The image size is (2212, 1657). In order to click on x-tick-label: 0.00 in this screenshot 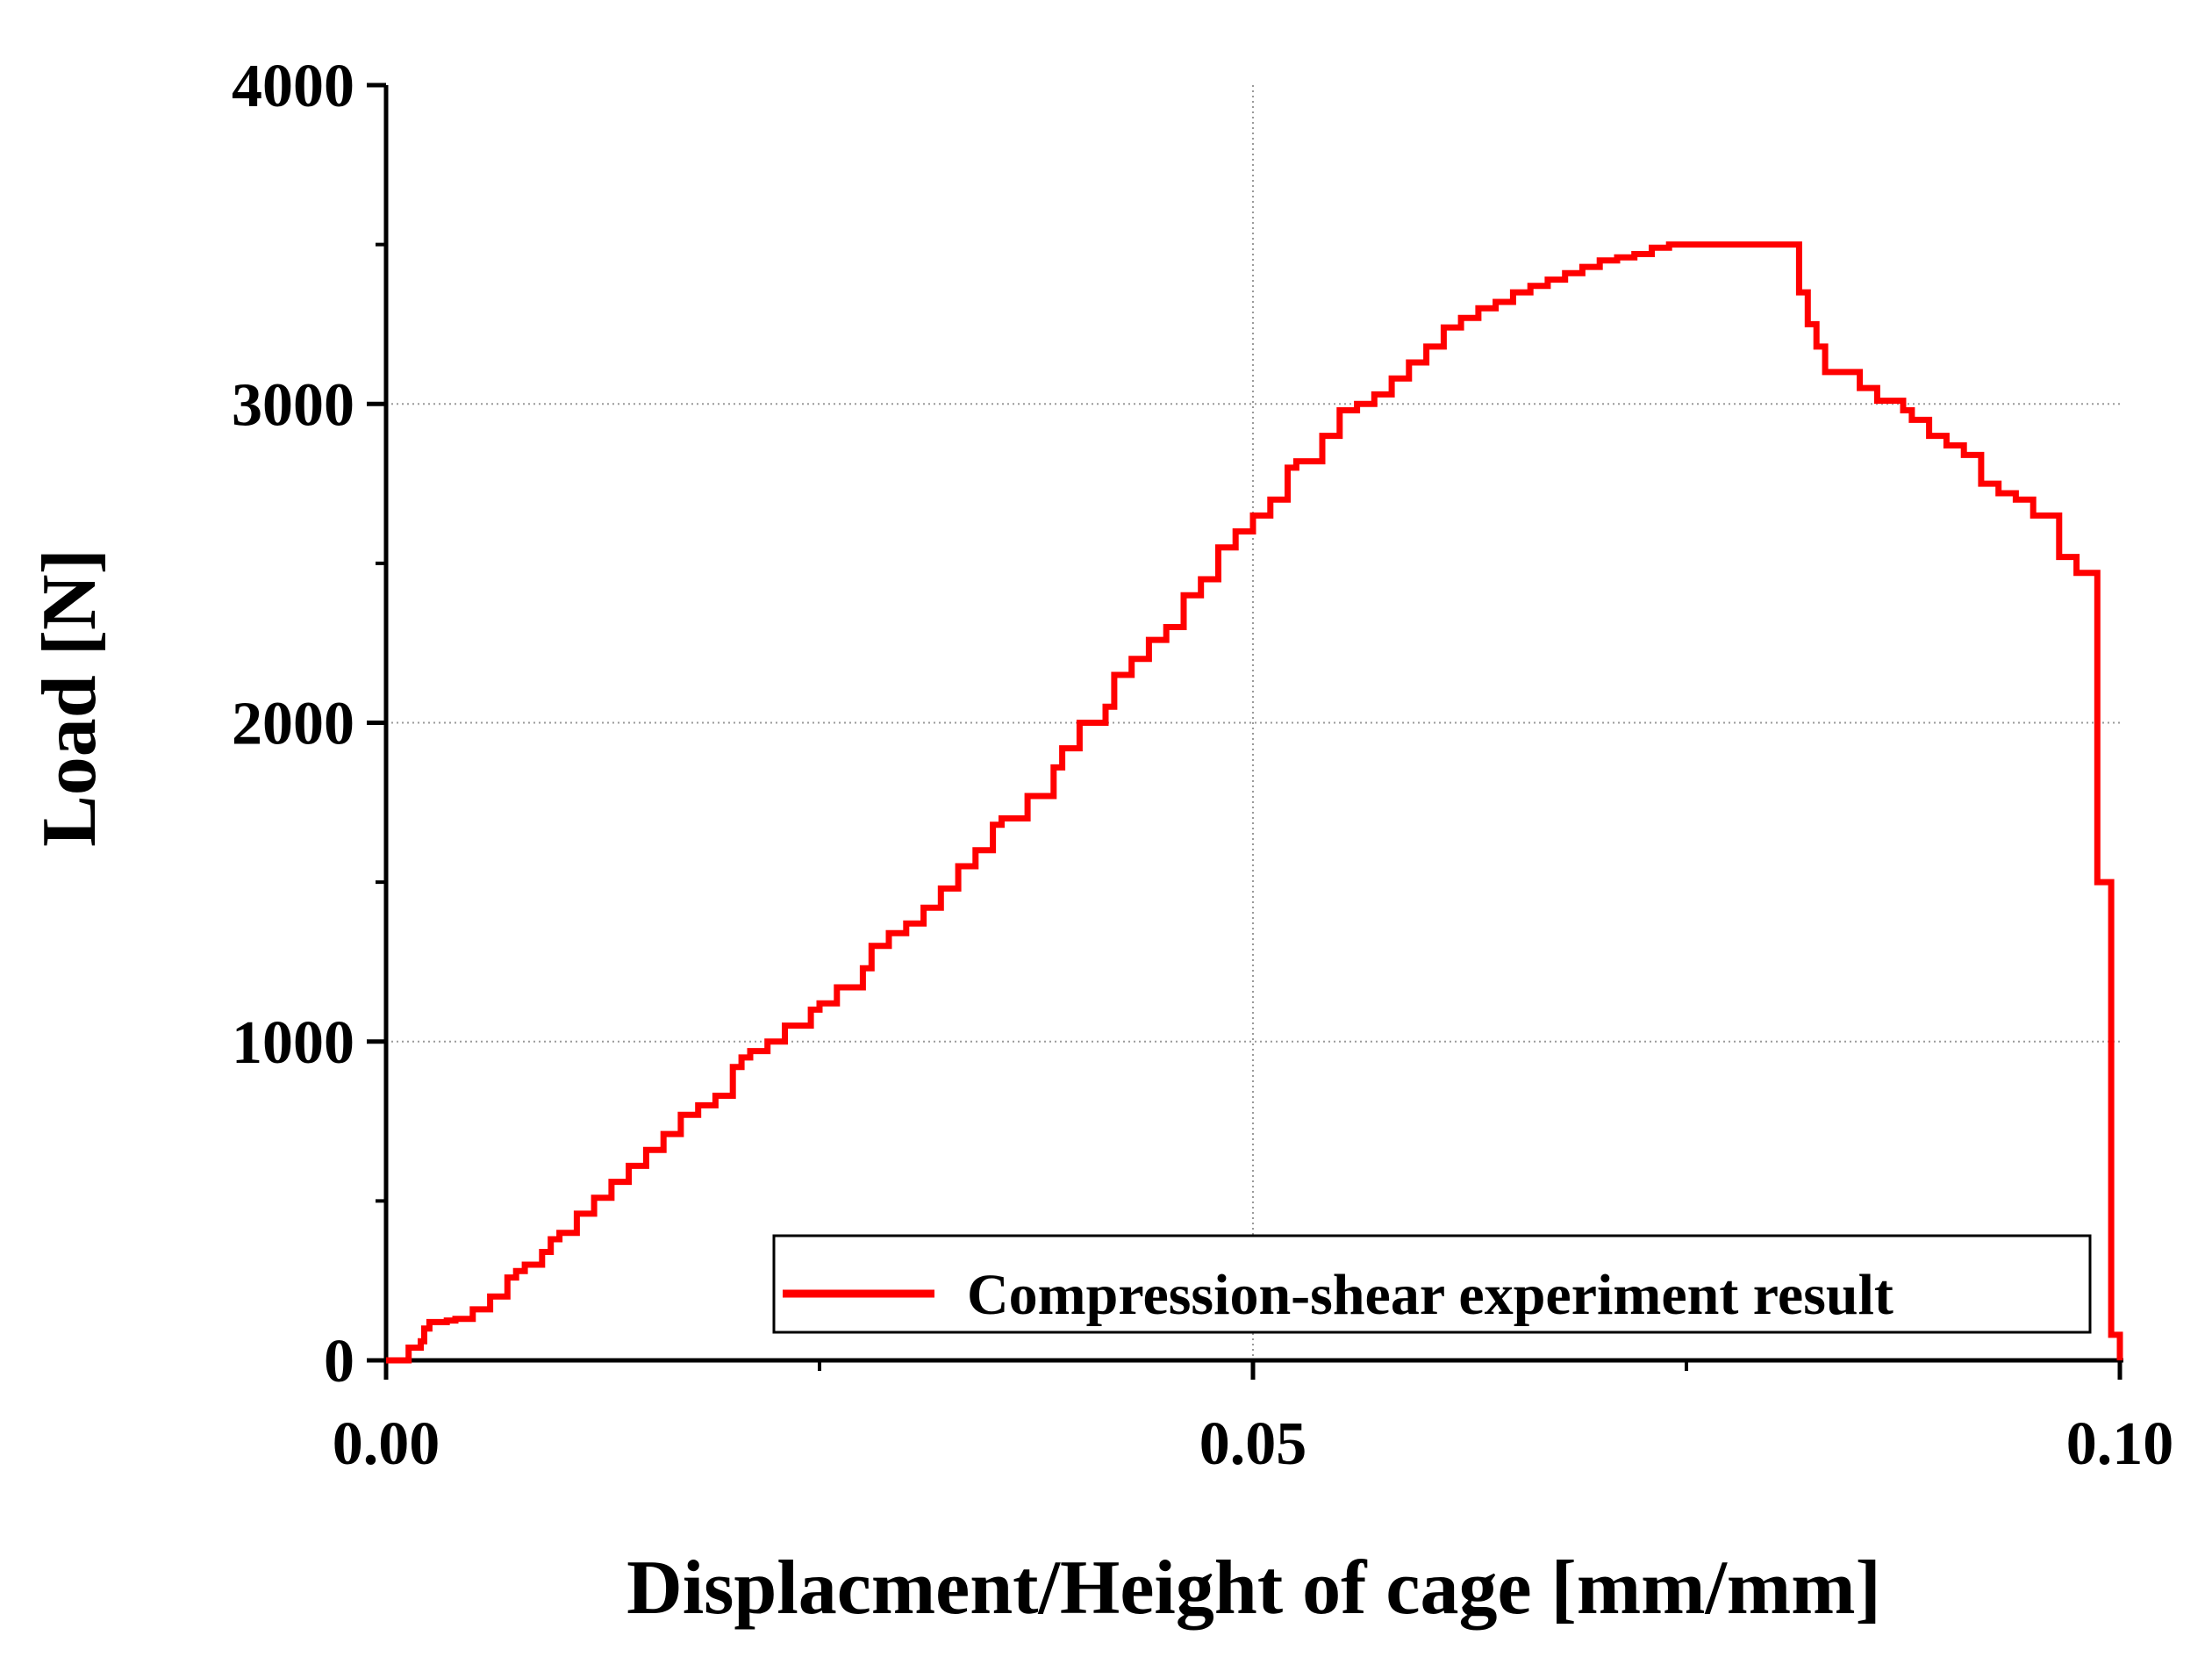, I will do `click(386, 1444)`.